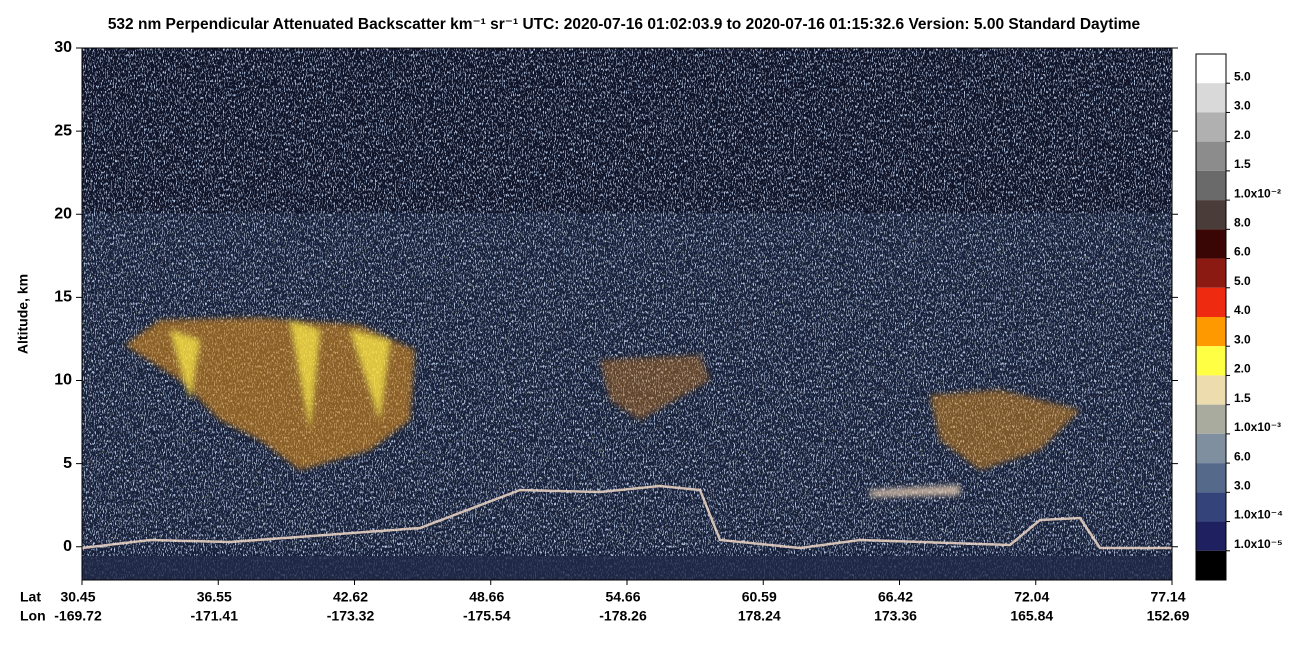  Describe the element at coordinates (627, 568) in the screenshot. I see `subsurface-band` at that location.